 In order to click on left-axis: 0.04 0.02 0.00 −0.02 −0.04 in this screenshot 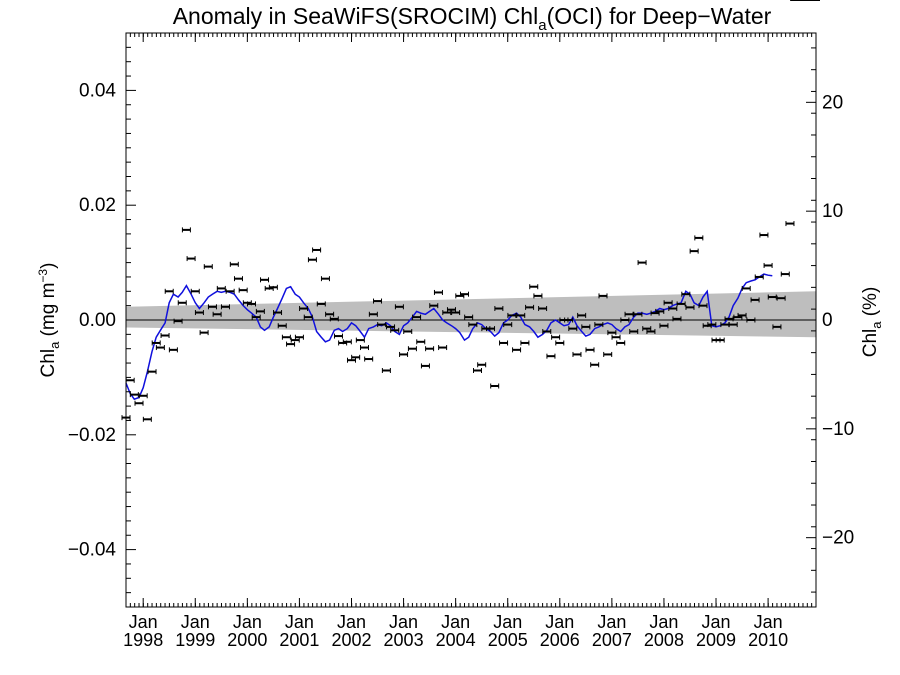, I will do `click(102, 320)`.